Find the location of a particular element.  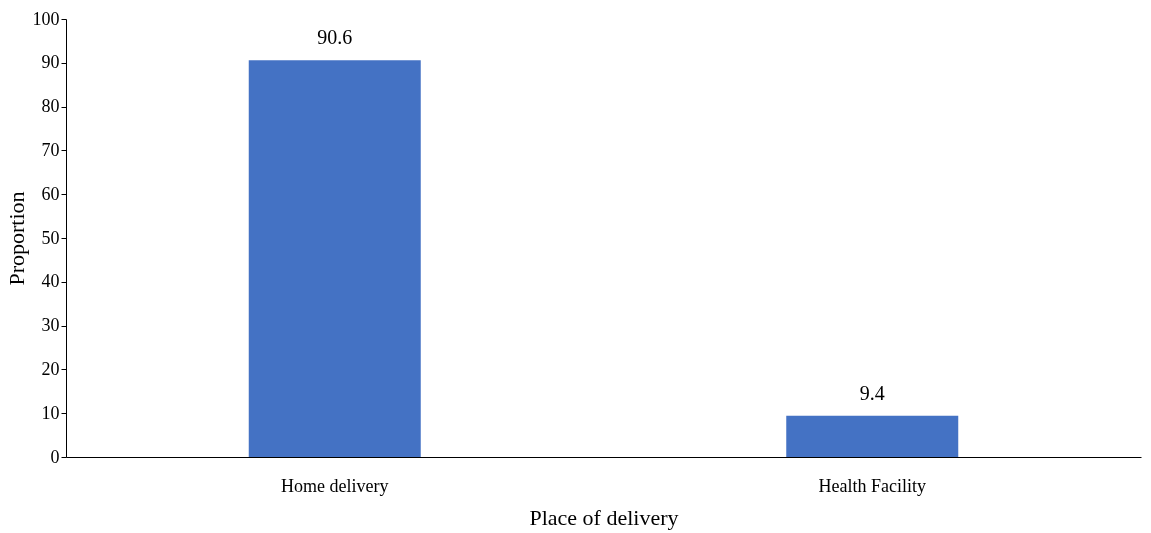

x-tick-label: Health Facility is located at coordinates (872, 485).